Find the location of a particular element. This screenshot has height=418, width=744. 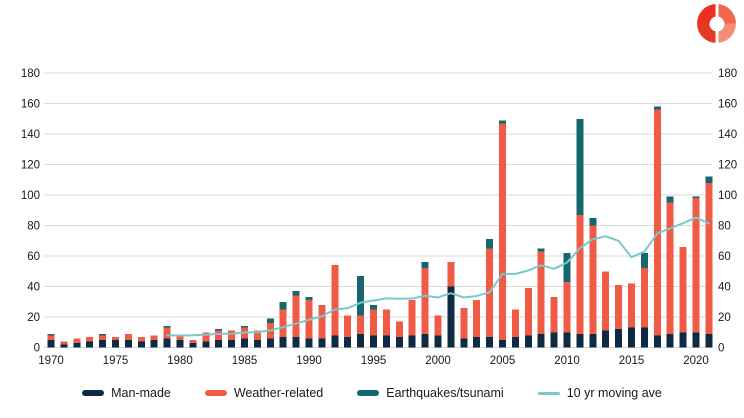

x-tick: 1985 is located at coordinates (245, 361).